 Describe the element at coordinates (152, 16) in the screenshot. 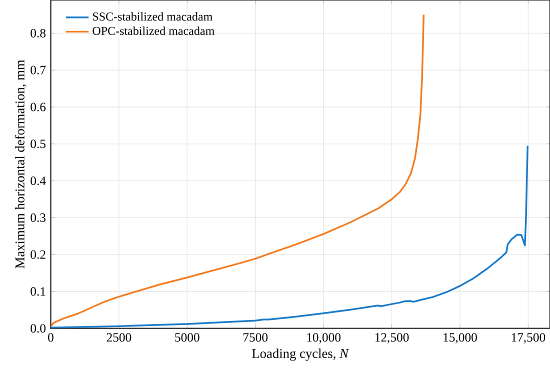

I see `legend-label: SSC-stabilized macadam` at that location.